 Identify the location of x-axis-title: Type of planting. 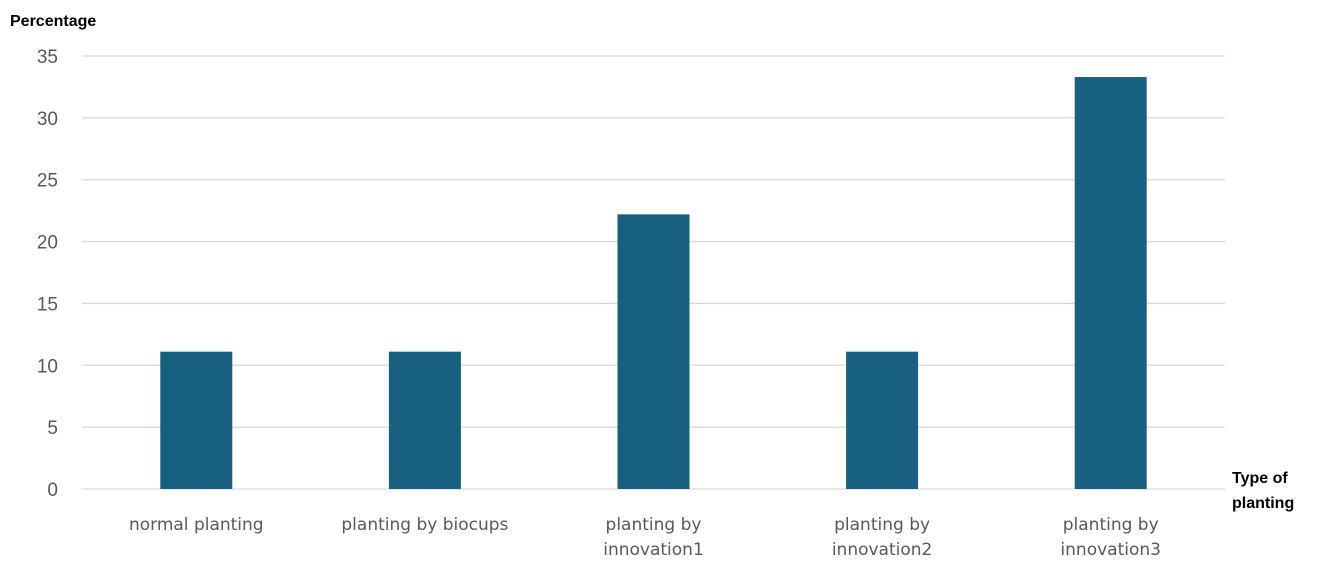
(1263, 491).